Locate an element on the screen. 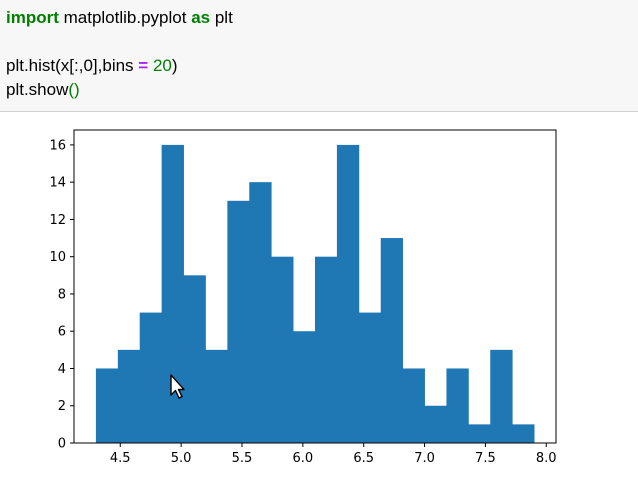 Image resolution: width=638 pixels, height=479 pixels. y-tick-label: 0 is located at coordinates (62, 444).